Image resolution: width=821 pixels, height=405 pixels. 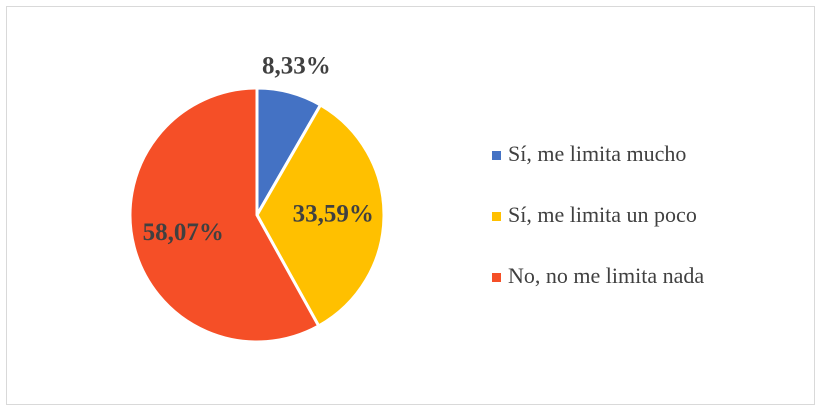 I want to click on pie-slice, so click(x=224, y=215).